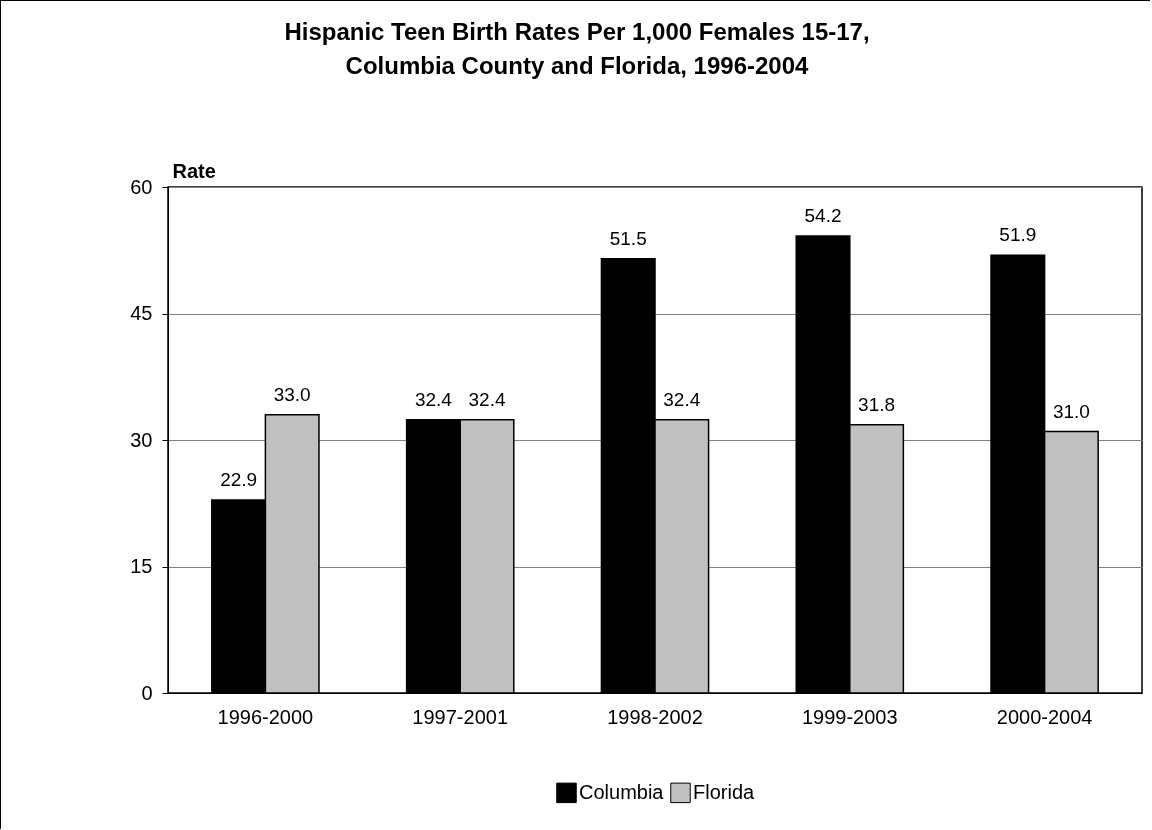 The height and width of the screenshot is (830, 1152). I want to click on y-tick-label: 45, so click(141, 313).